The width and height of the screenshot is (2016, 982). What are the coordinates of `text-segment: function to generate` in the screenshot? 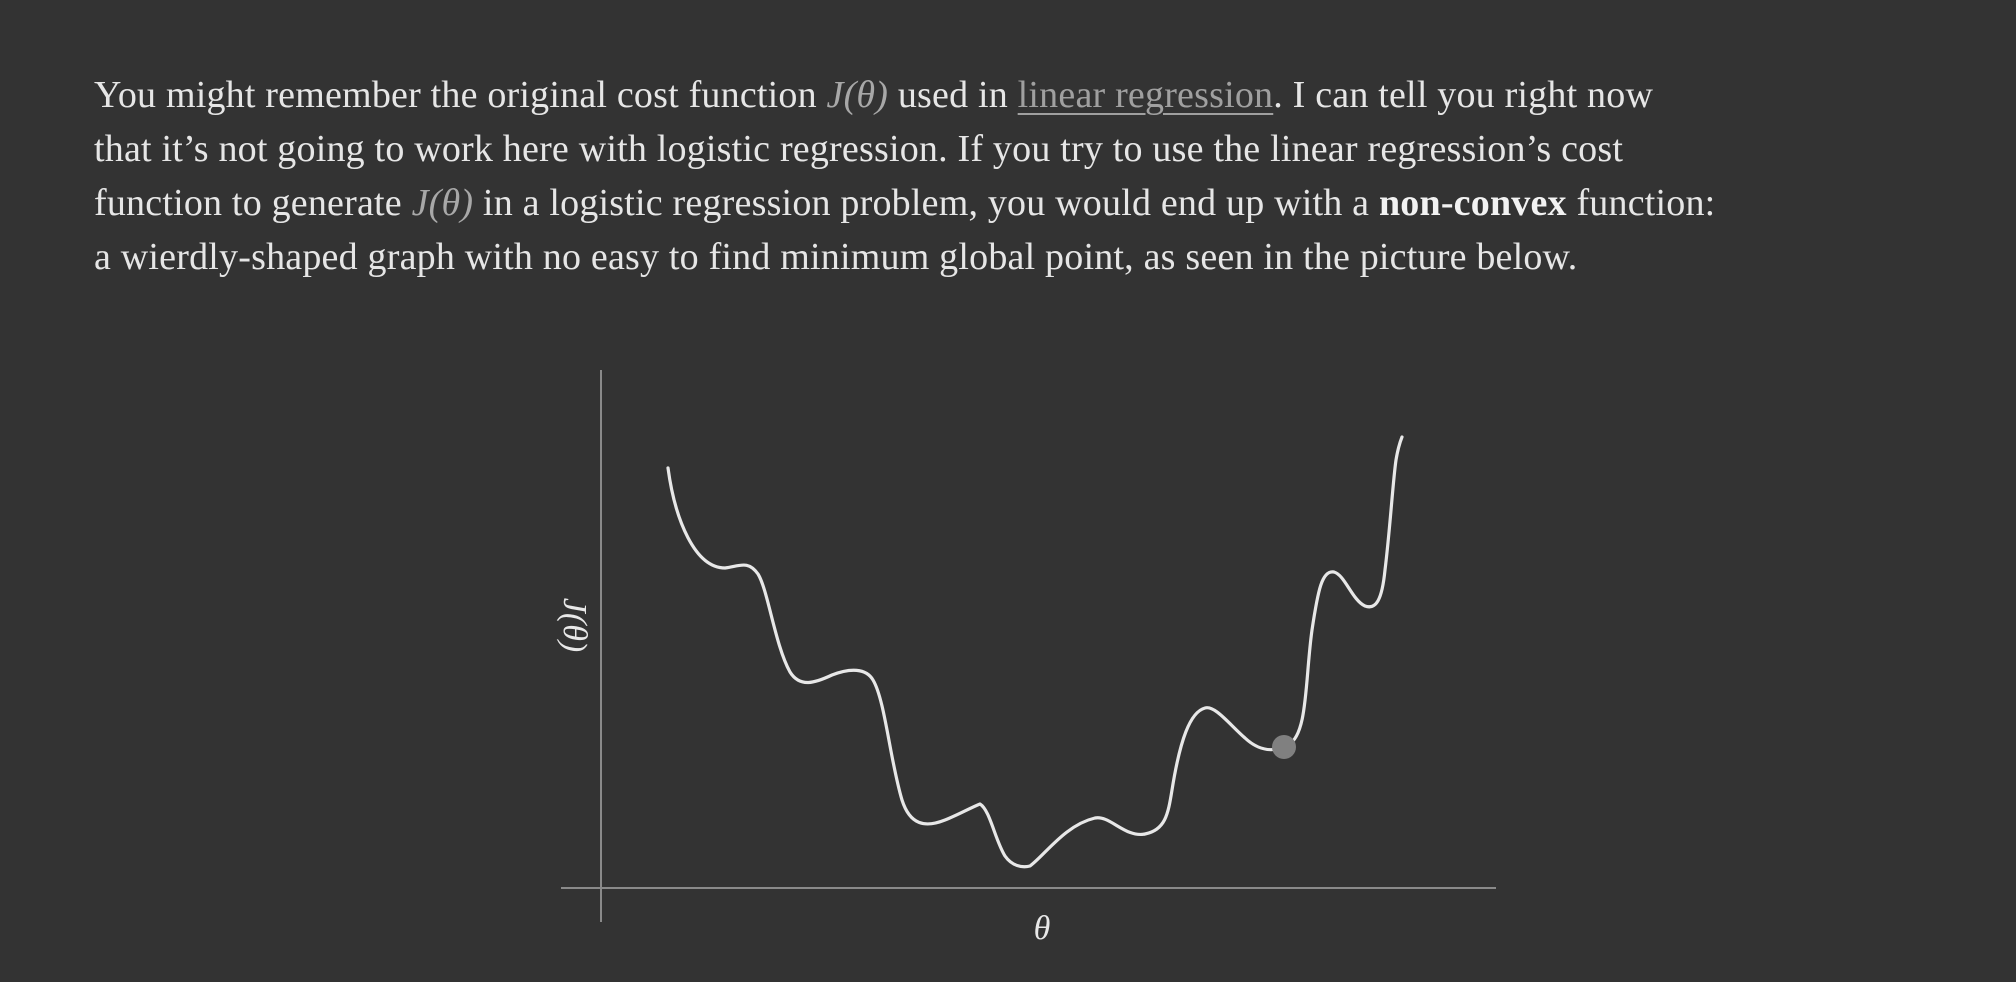 It's located at (253, 203).